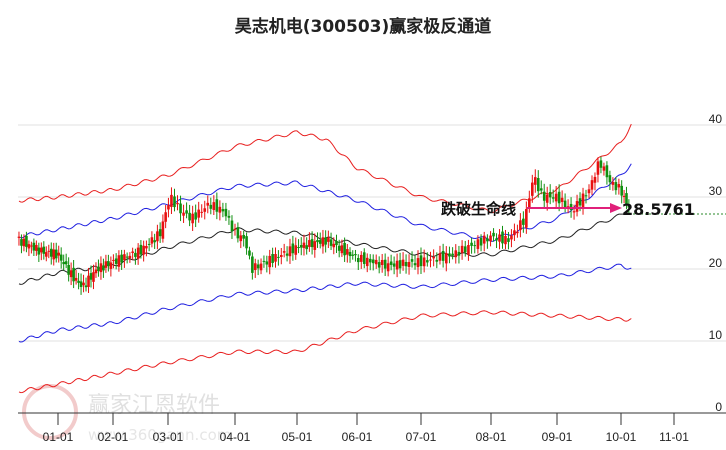  What do you see at coordinates (235, 437) in the screenshot?
I see `x-tick-label: 04-01` at bounding box center [235, 437].